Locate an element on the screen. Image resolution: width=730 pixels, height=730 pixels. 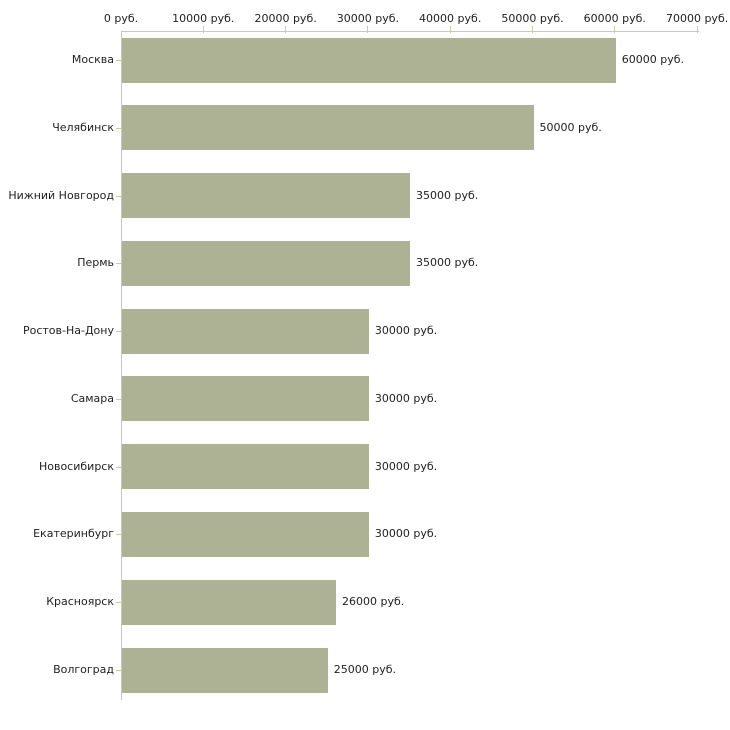
category-label: Москва is located at coordinates (92, 59).